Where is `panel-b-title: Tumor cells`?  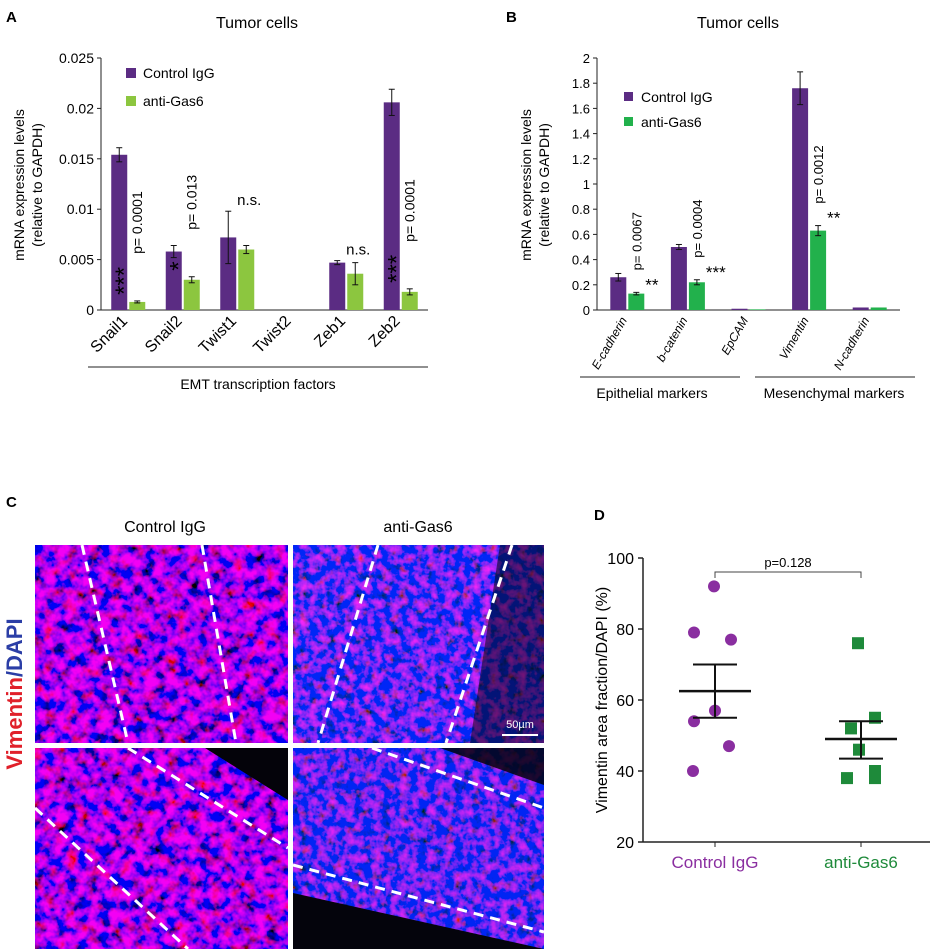 panel-b-title: Tumor cells is located at coordinates (738, 23).